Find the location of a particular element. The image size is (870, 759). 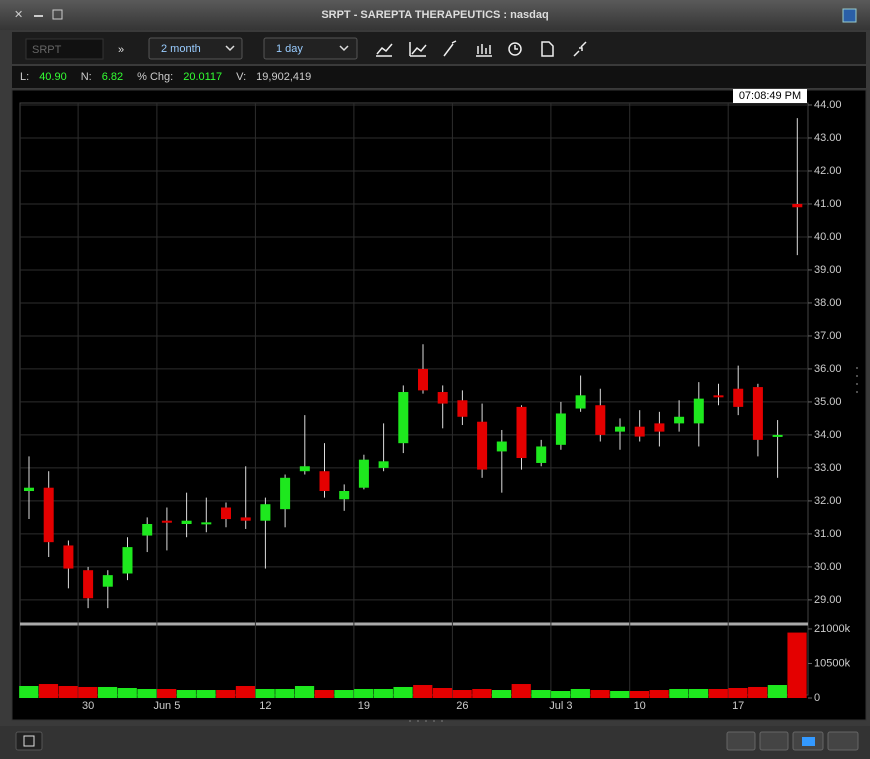

y-tick-label: 31.00 is located at coordinates (828, 534).